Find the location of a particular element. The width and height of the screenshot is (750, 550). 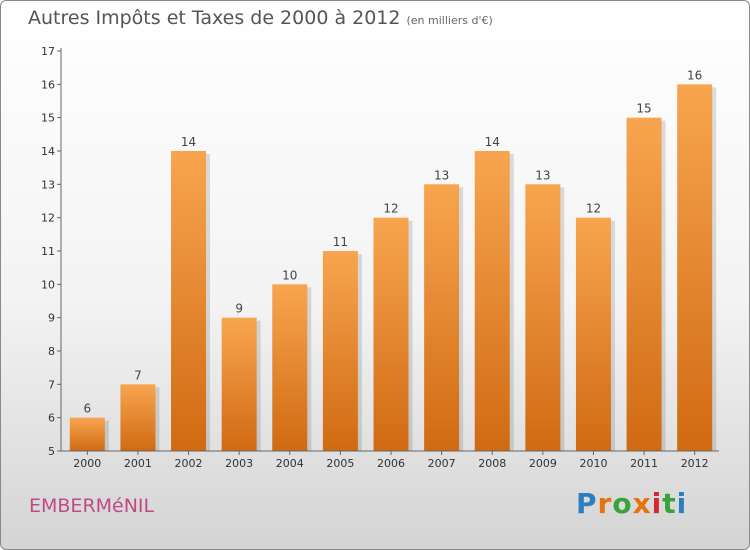

y-tick-label: 7 is located at coordinates (51, 384).